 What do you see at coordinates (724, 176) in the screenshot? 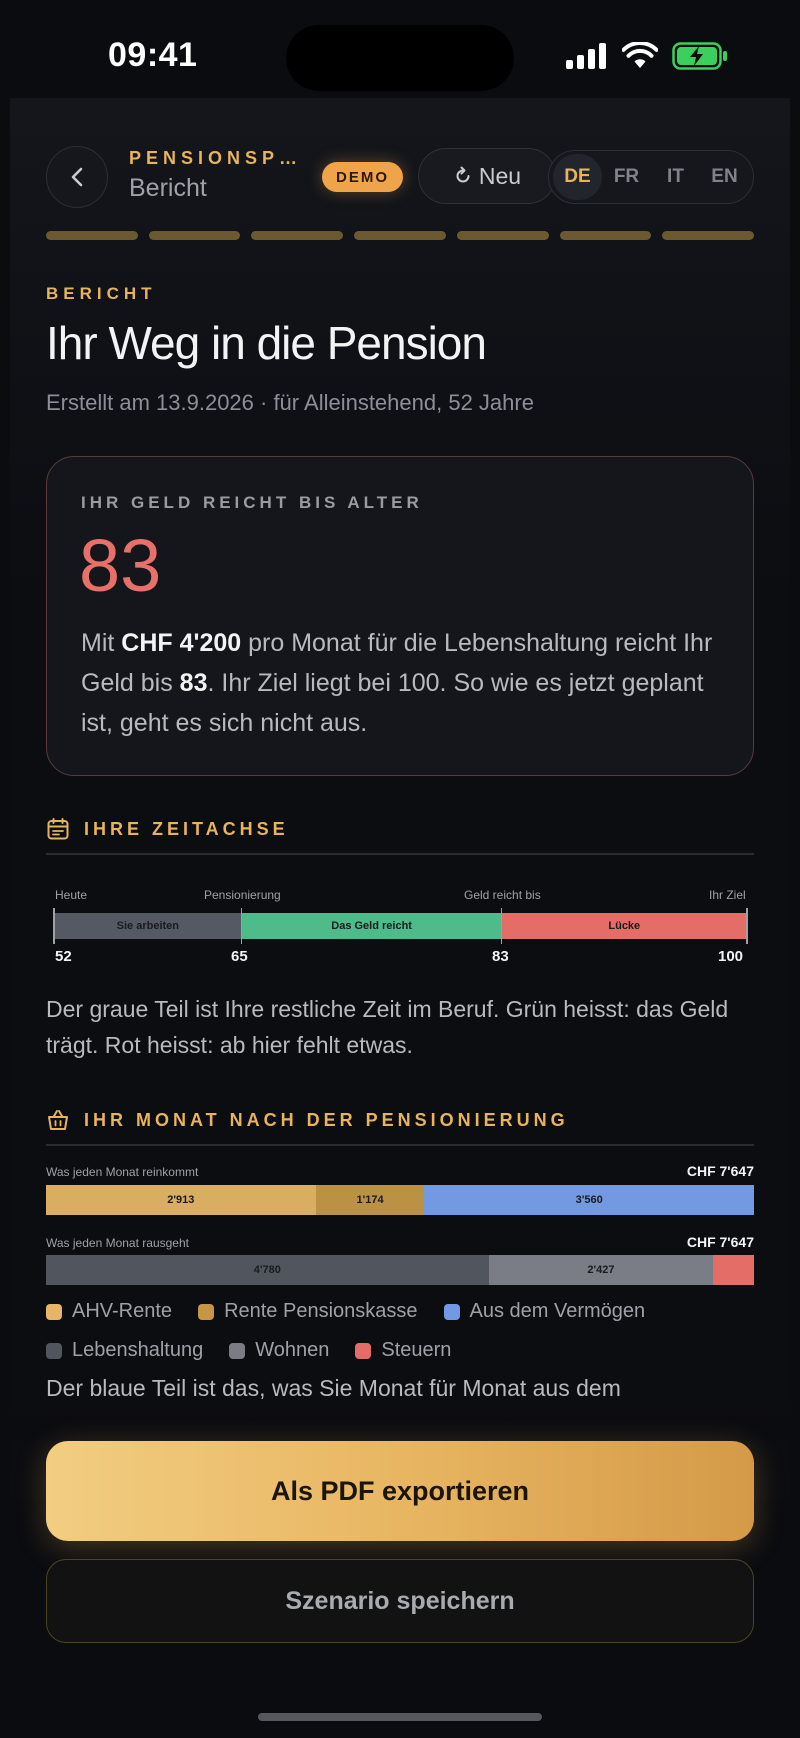
I see `language-option-en: EN` at bounding box center [724, 176].